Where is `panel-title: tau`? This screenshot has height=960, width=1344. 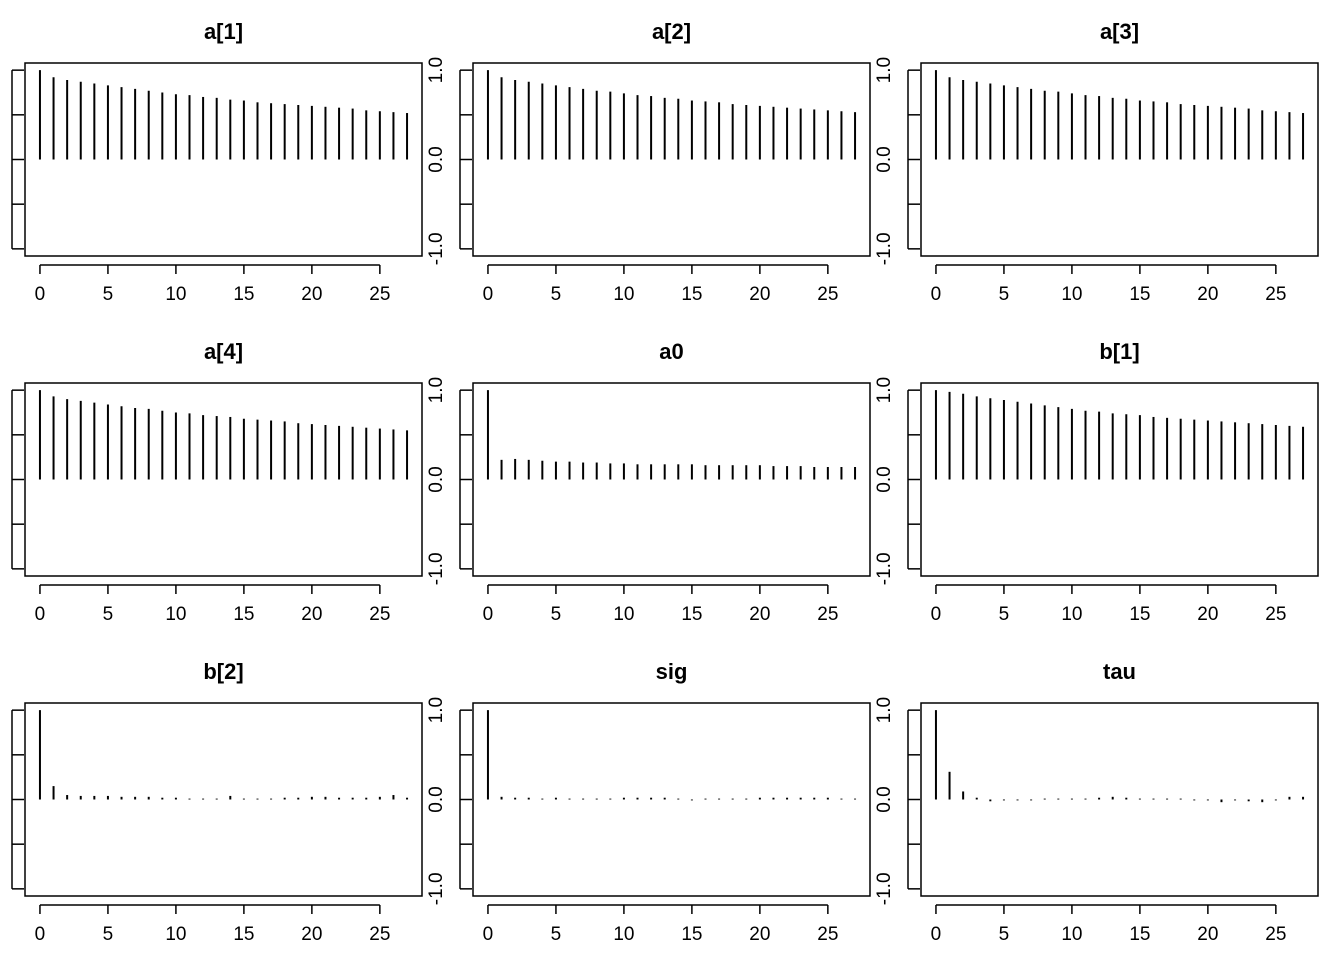
panel-title: tau is located at coordinates (1119, 671).